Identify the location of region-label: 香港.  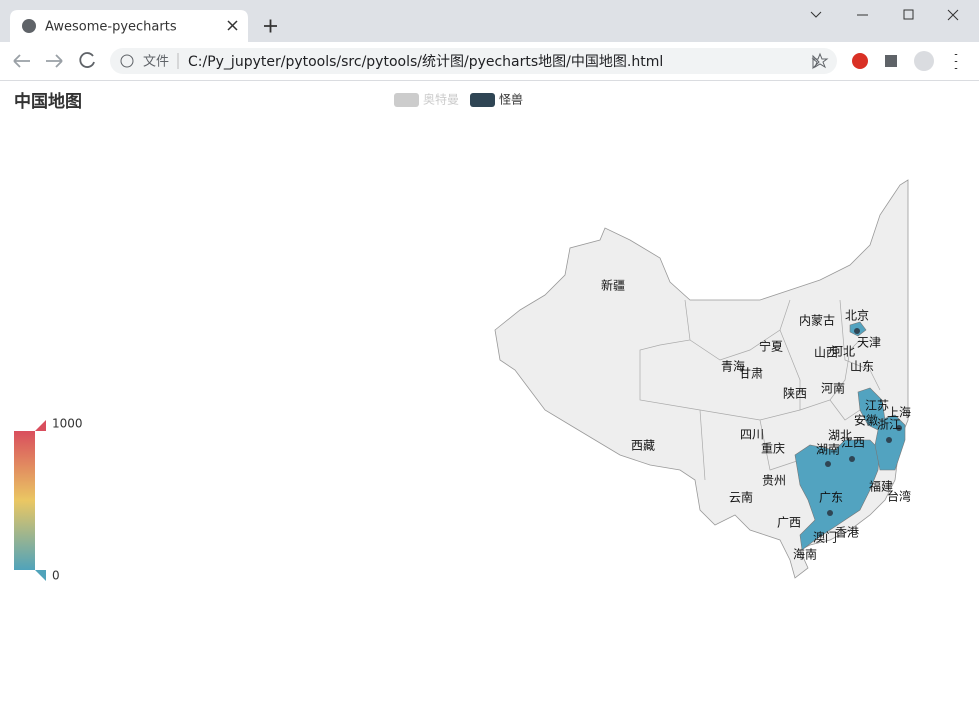
(847, 533).